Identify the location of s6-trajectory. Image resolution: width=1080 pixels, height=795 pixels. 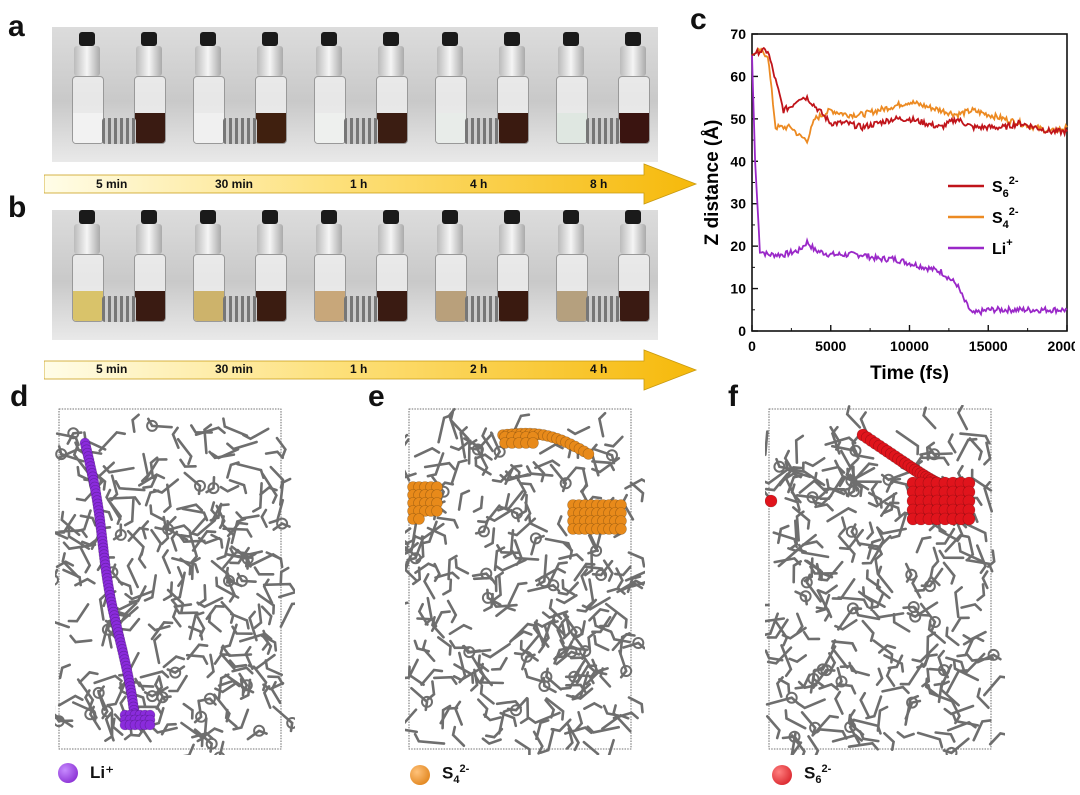
(870, 477).